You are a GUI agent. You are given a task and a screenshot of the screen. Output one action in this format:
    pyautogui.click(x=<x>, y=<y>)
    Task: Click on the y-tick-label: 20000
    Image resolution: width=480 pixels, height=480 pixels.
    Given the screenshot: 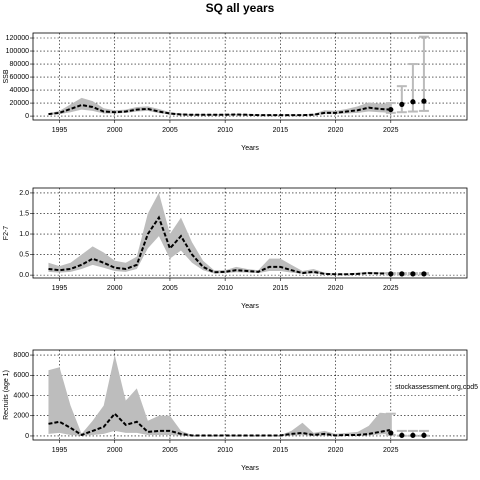 What is the action you would take?
    pyautogui.click(x=20, y=103)
    